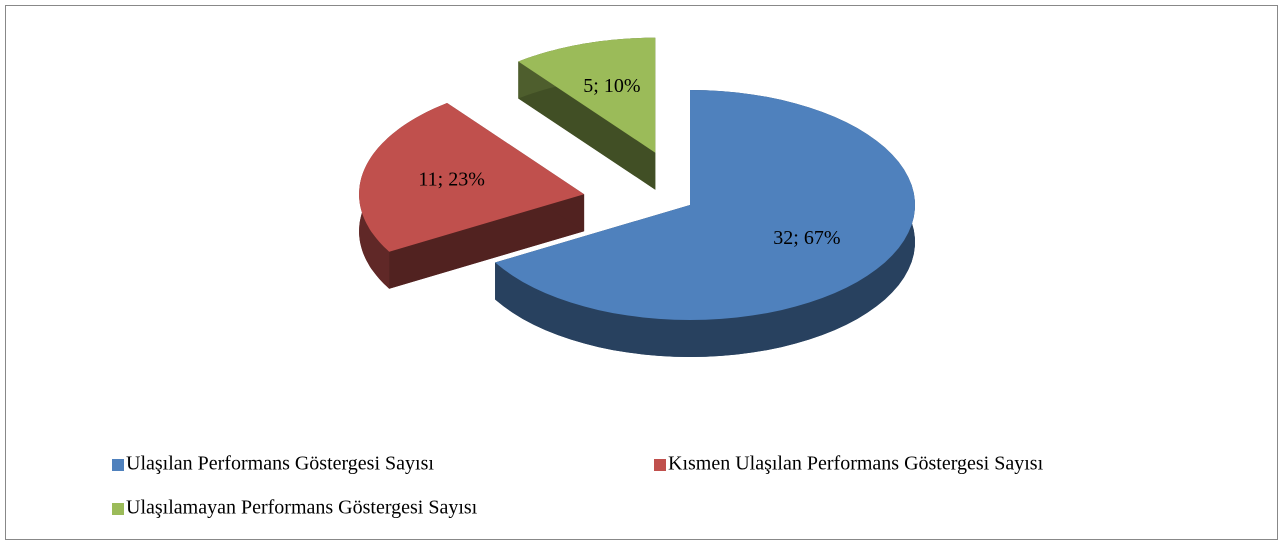 The width and height of the screenshot is (1283, 545). What do you see at coordinates (451, 179) in the screenshot?
I see `data-label: 11; 23%` at bounding box center [451, 179].